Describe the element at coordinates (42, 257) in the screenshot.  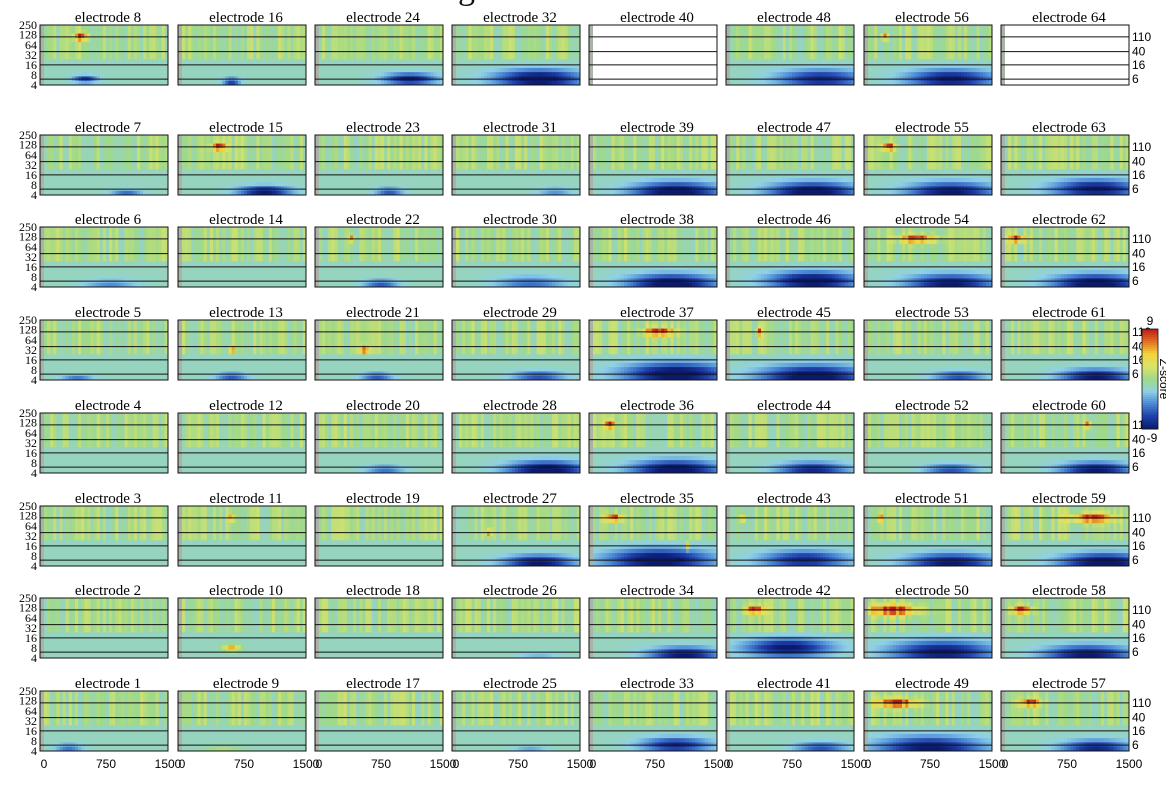
I see `baseline-band` at that location.